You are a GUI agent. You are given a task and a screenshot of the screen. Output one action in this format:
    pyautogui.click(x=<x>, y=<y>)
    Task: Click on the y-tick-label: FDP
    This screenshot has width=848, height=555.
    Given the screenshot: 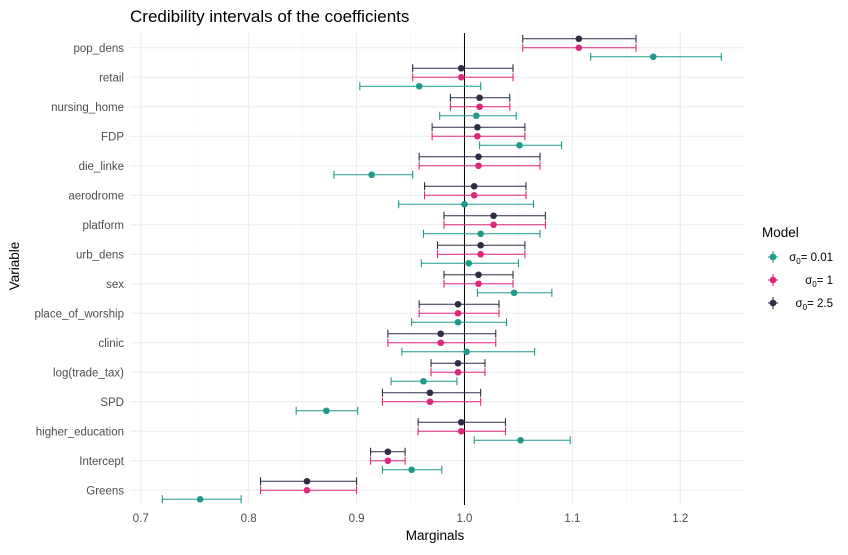 What is the action you would take?
    pyautogui.click(x=112, y=137)
    